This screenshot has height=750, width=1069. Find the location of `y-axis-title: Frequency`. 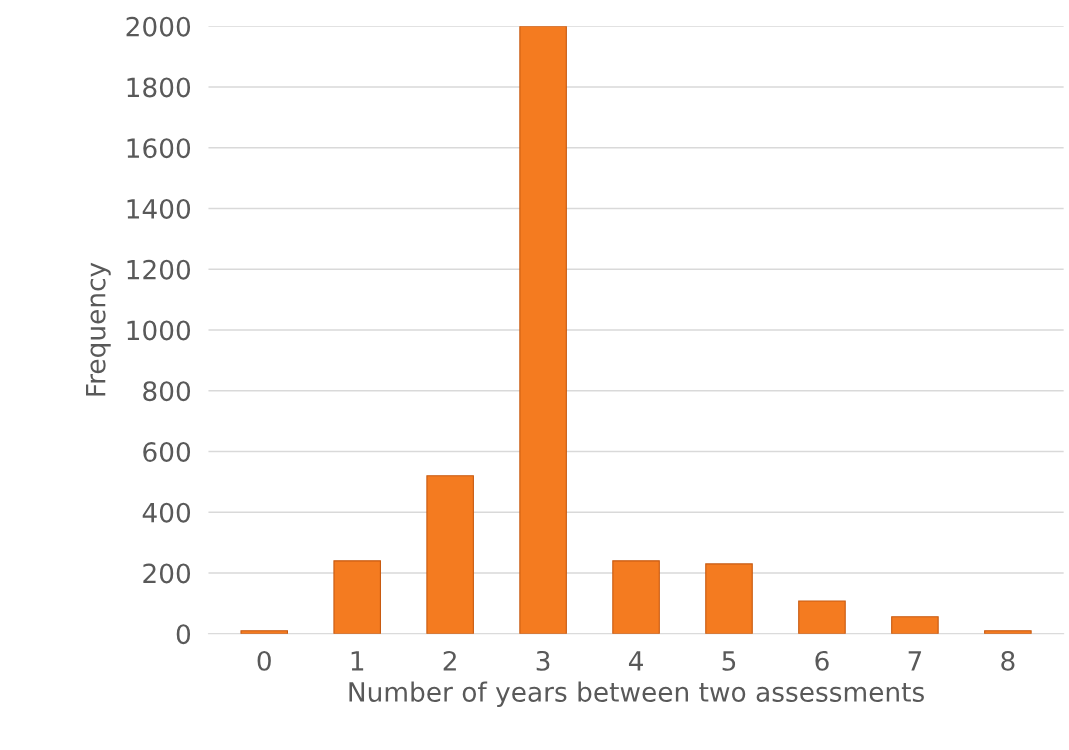

y-axis-title: Frequency is located at coordinates (98, 329).